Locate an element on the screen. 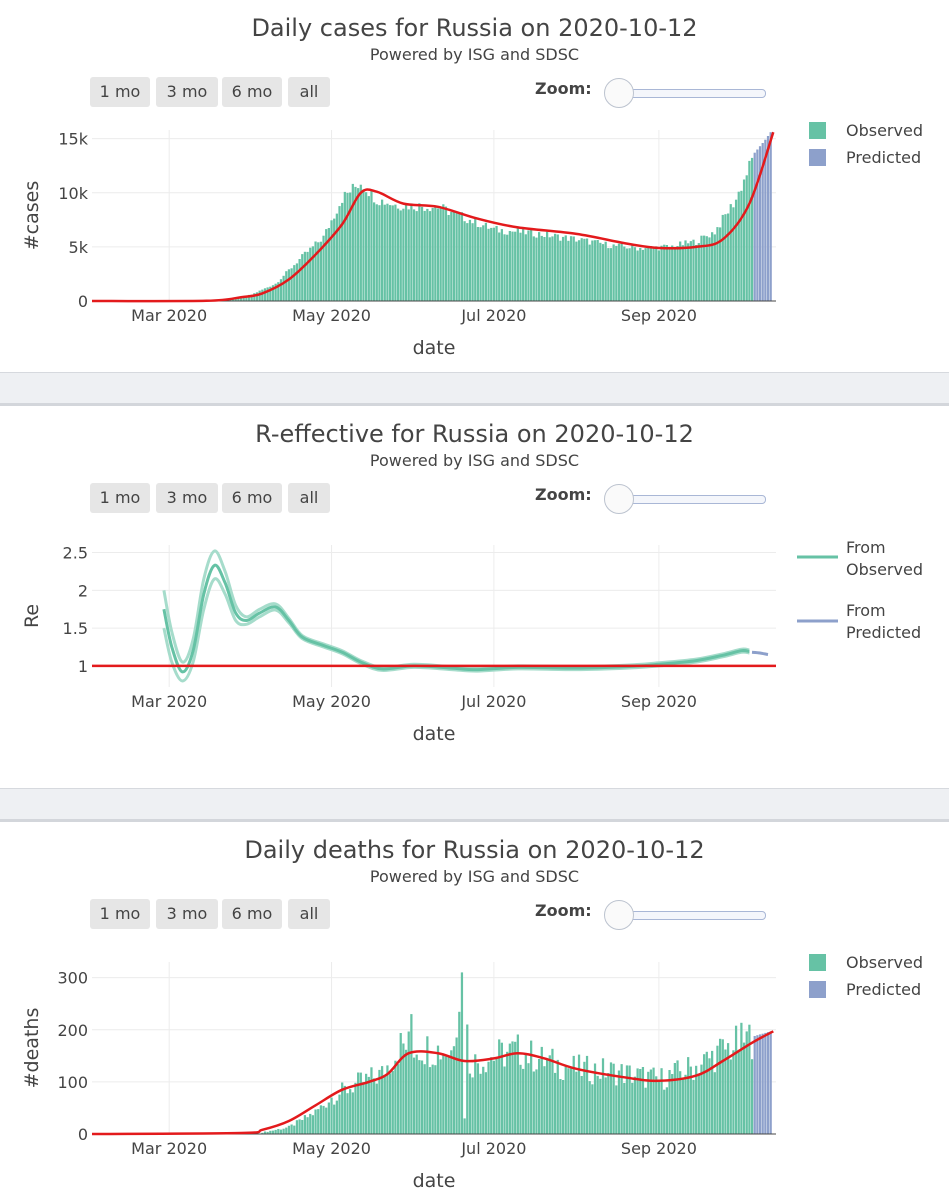 The width and height of the screenshot is (949, 1200). legend-label-predicted: Predicted is located at coordinates (883, 157).